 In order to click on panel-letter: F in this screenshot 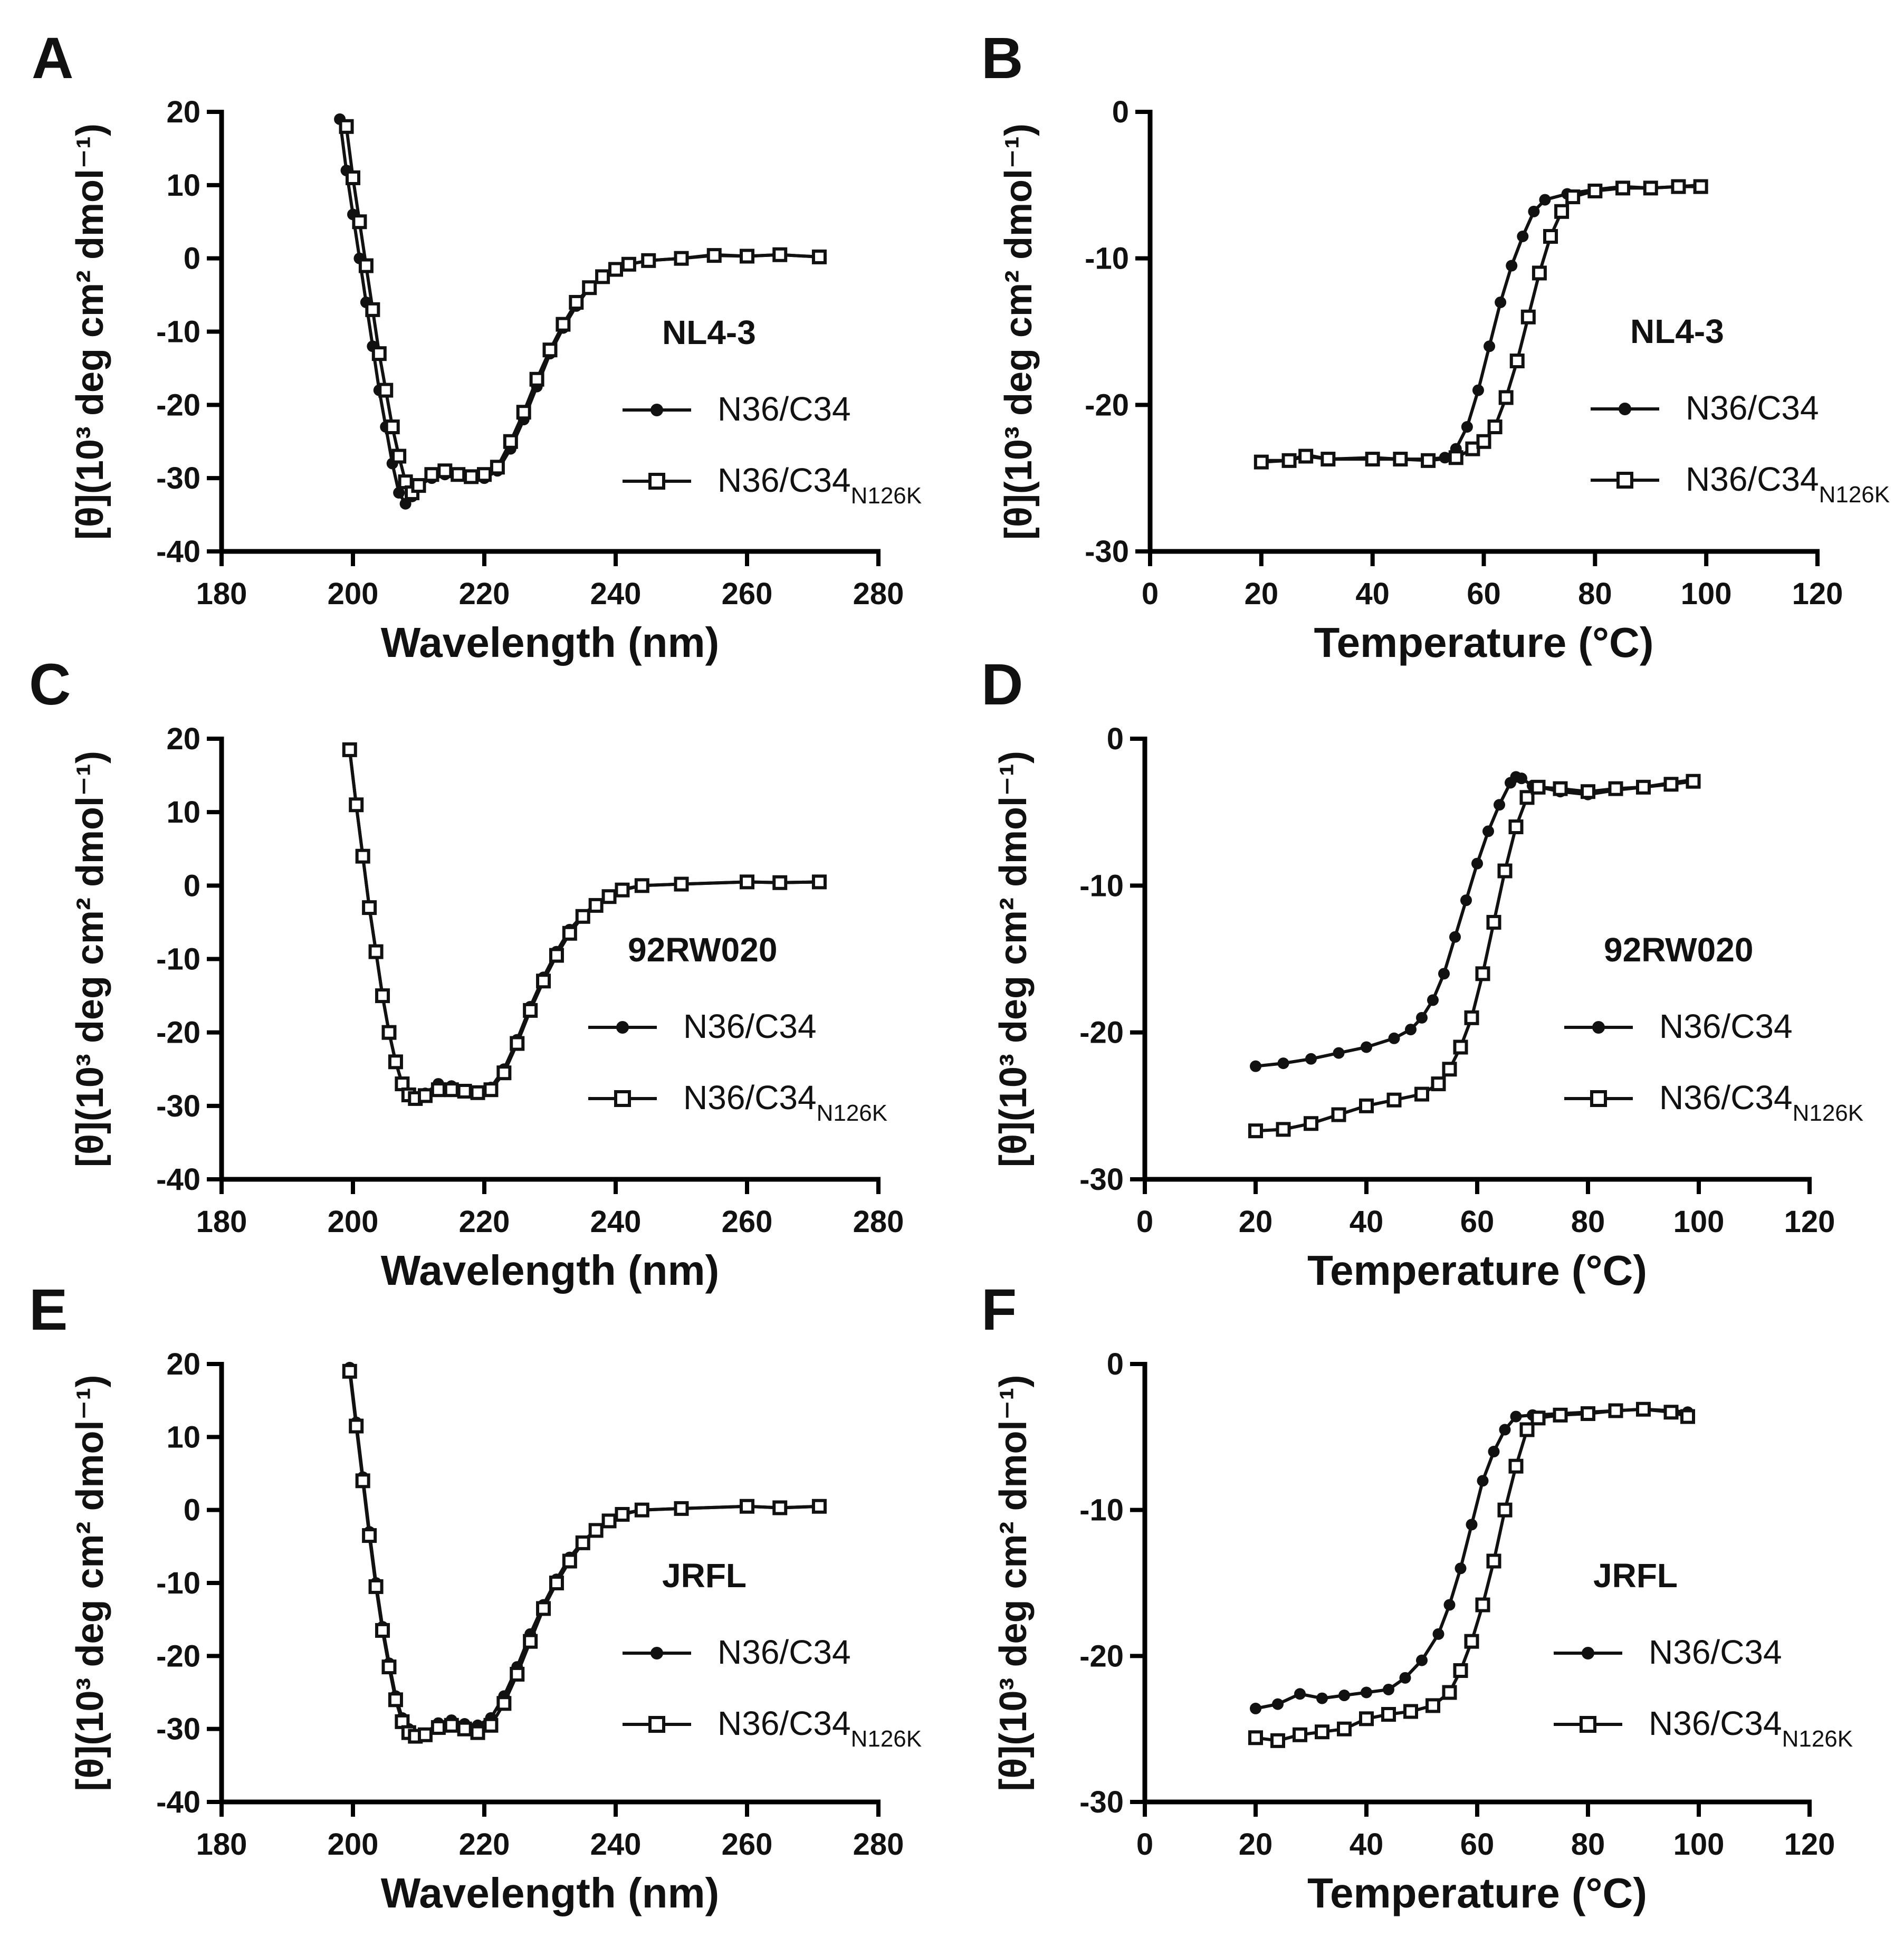, I will do `click(999, 1309)`.